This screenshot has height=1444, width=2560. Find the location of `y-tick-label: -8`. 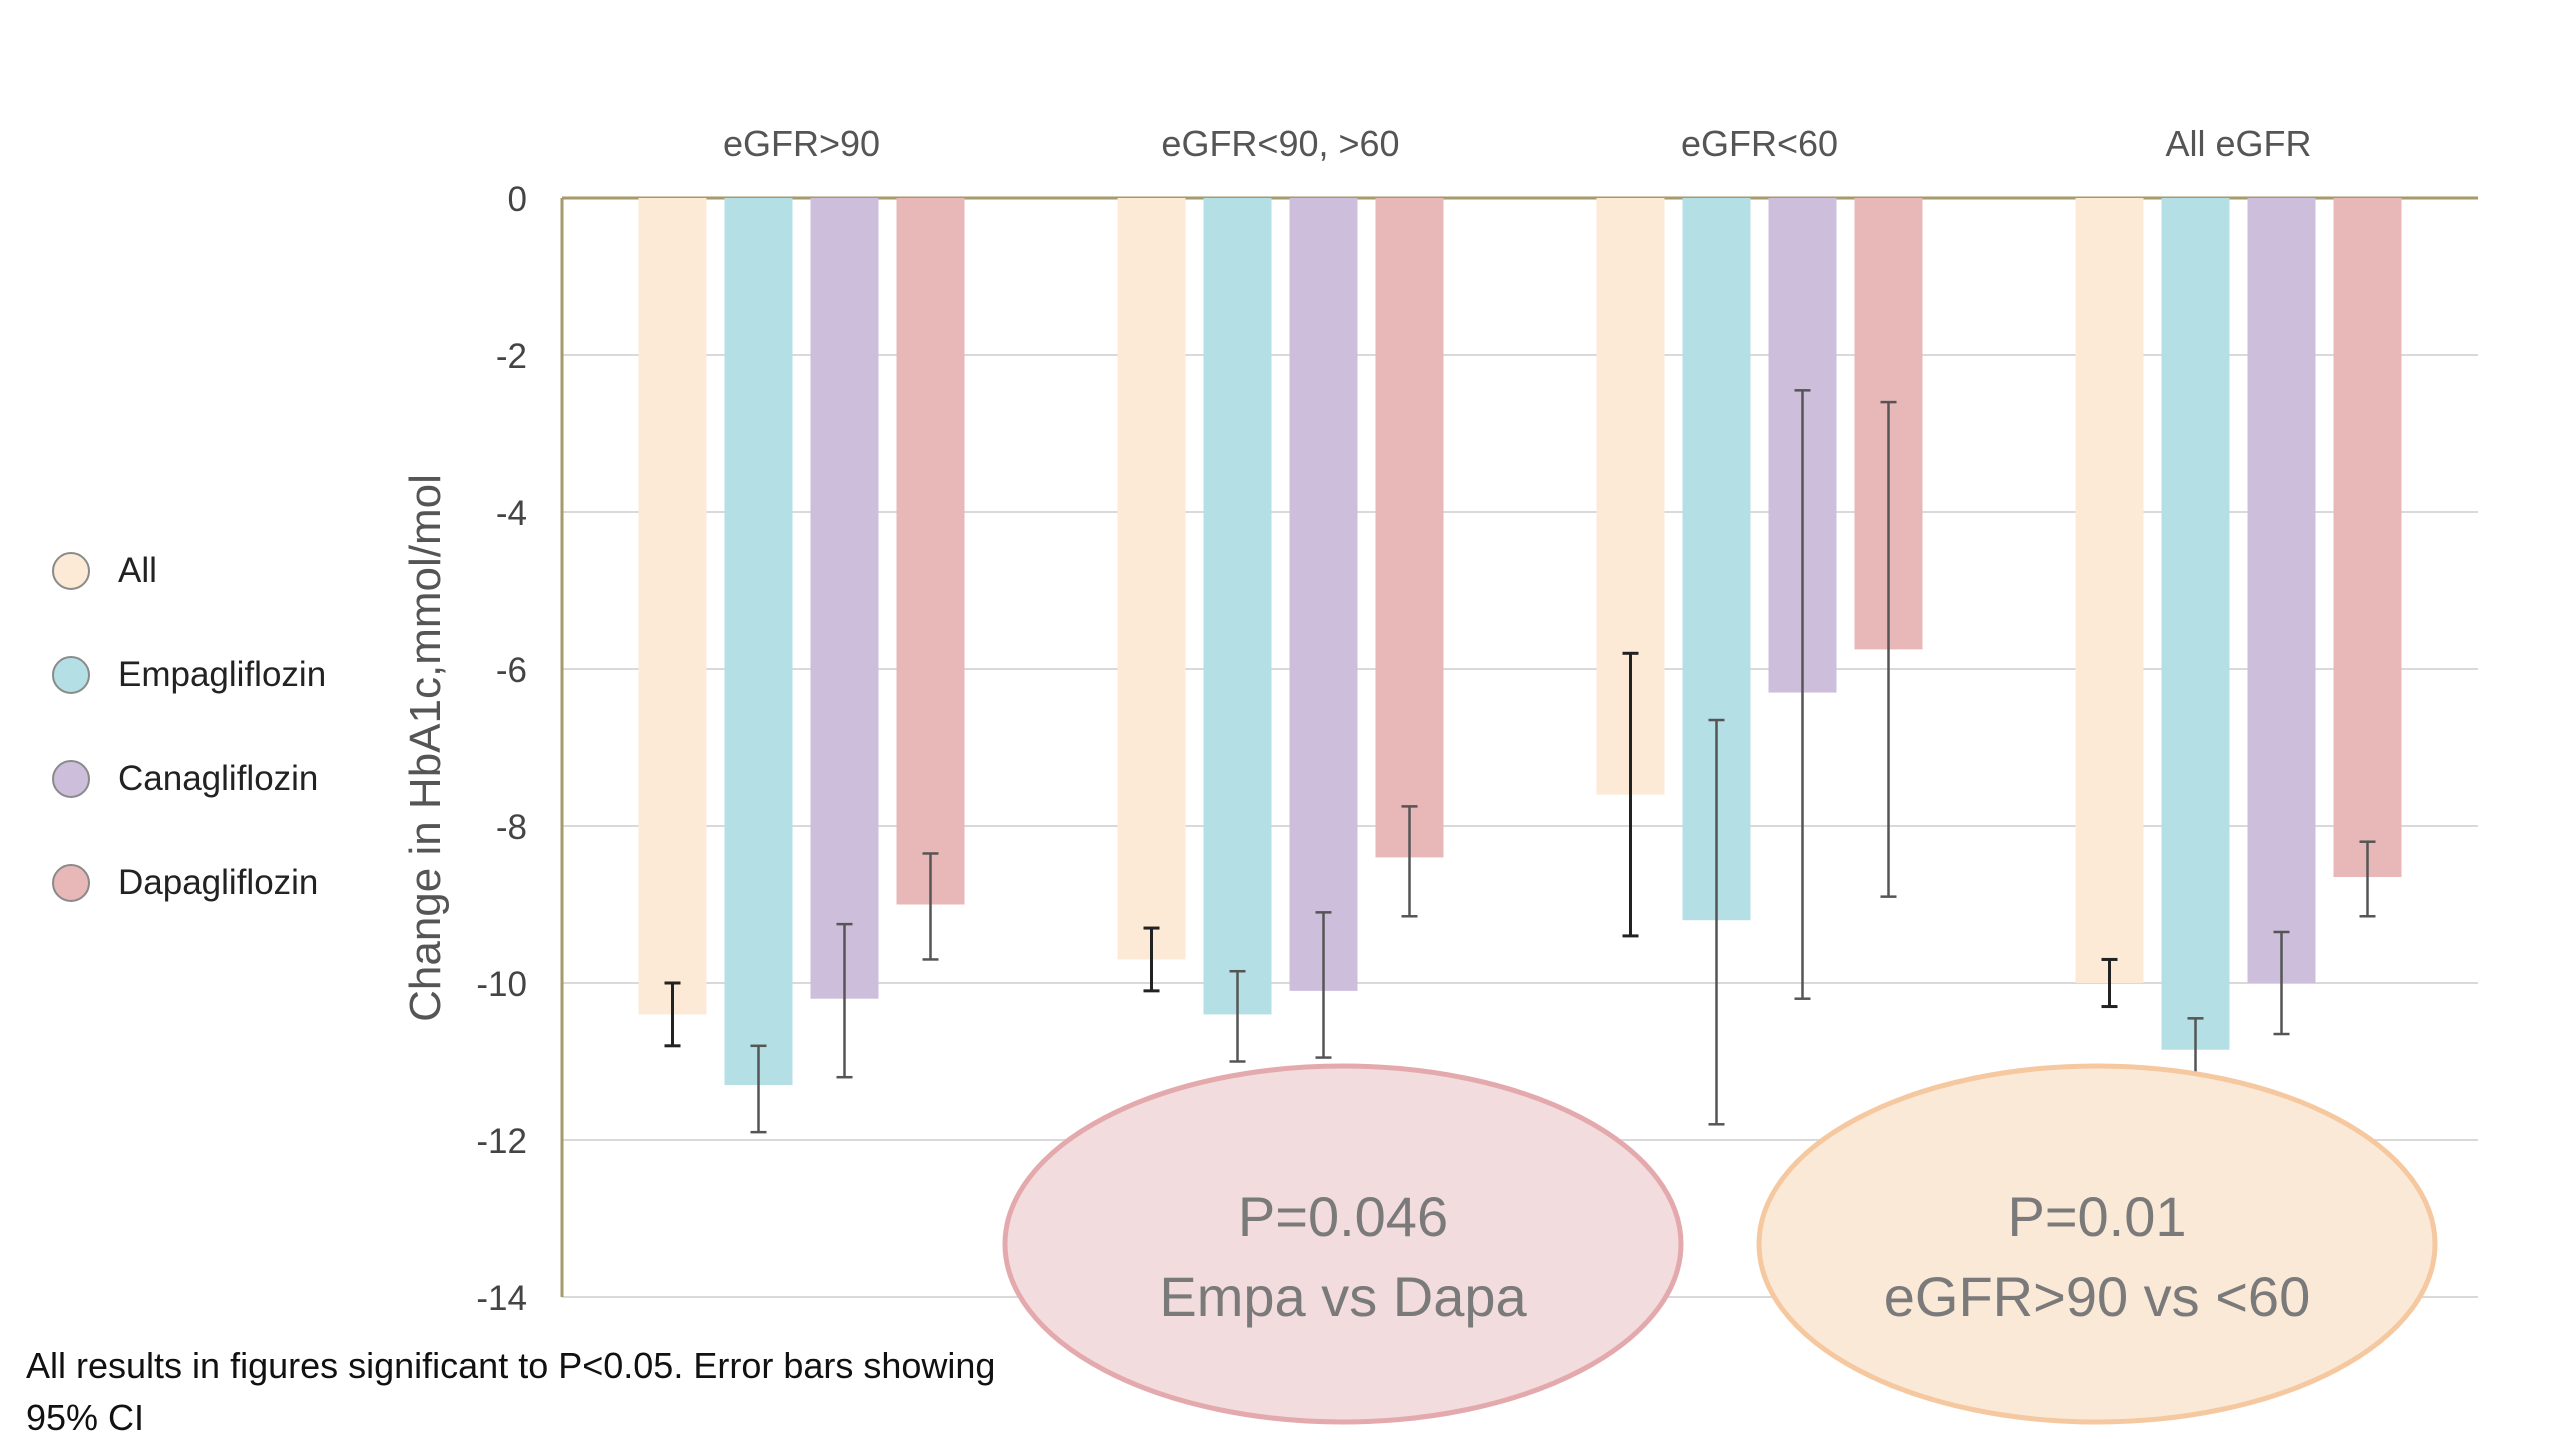

y-tick-label: -8 is located at coordinates (511, 827).